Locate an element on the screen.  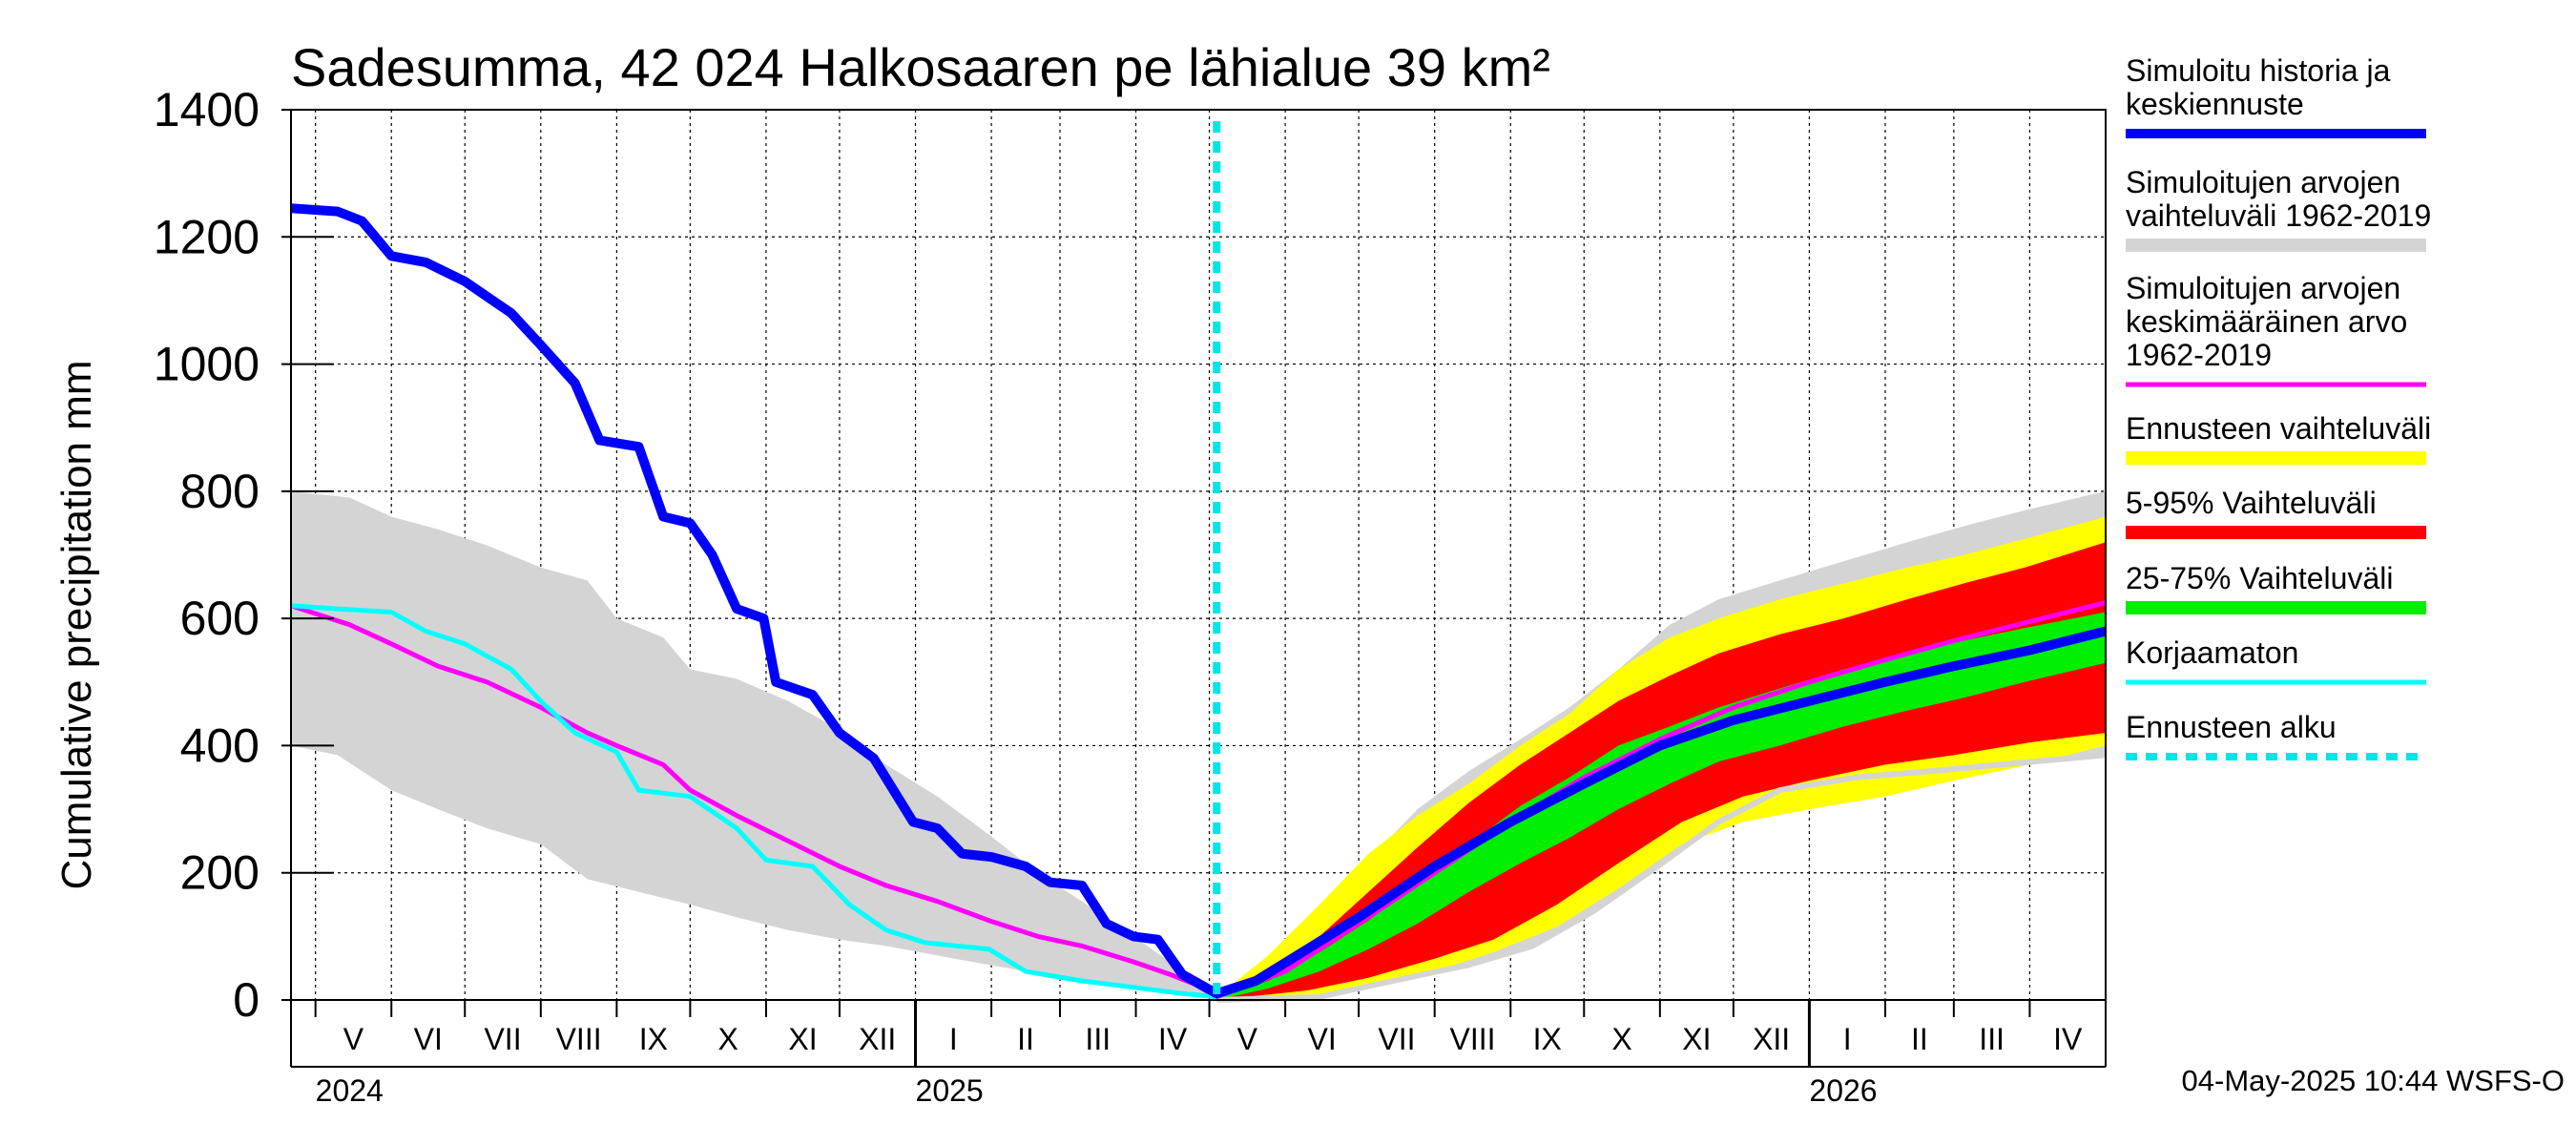
month-label-17: X is located at coordinates (1621, 1039).